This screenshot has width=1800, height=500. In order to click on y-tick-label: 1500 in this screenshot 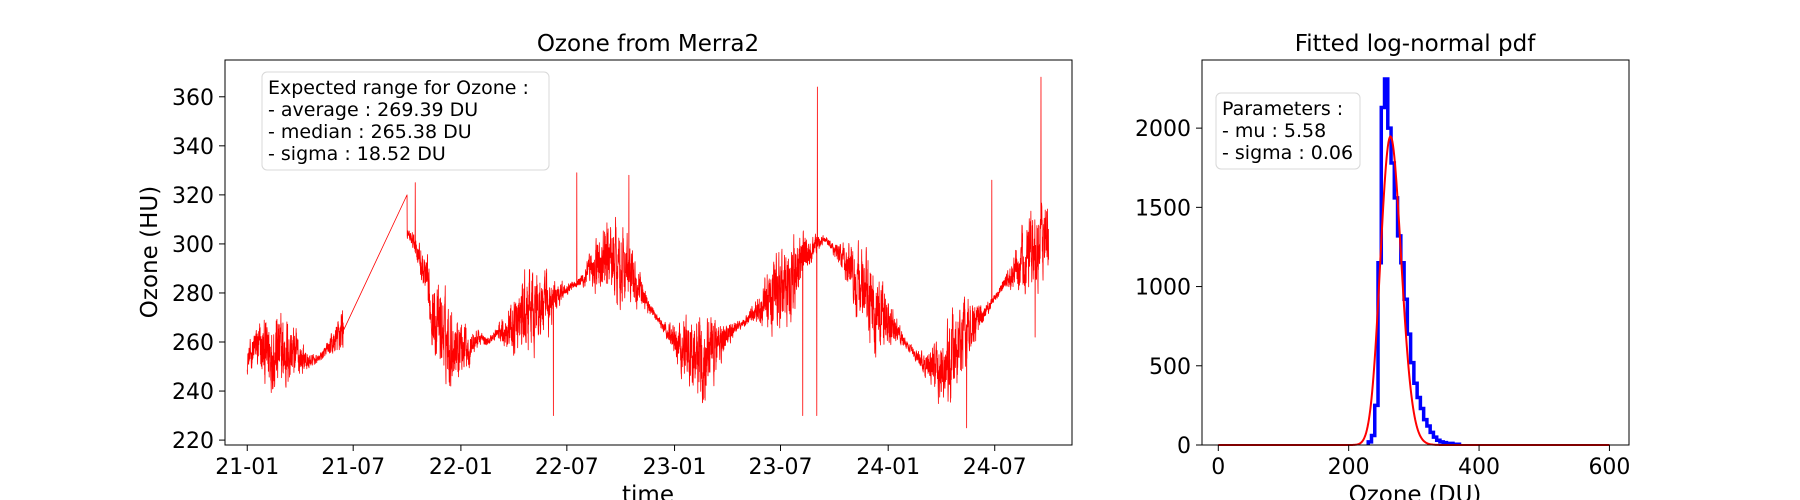, I will do `click(1163, 208)`.